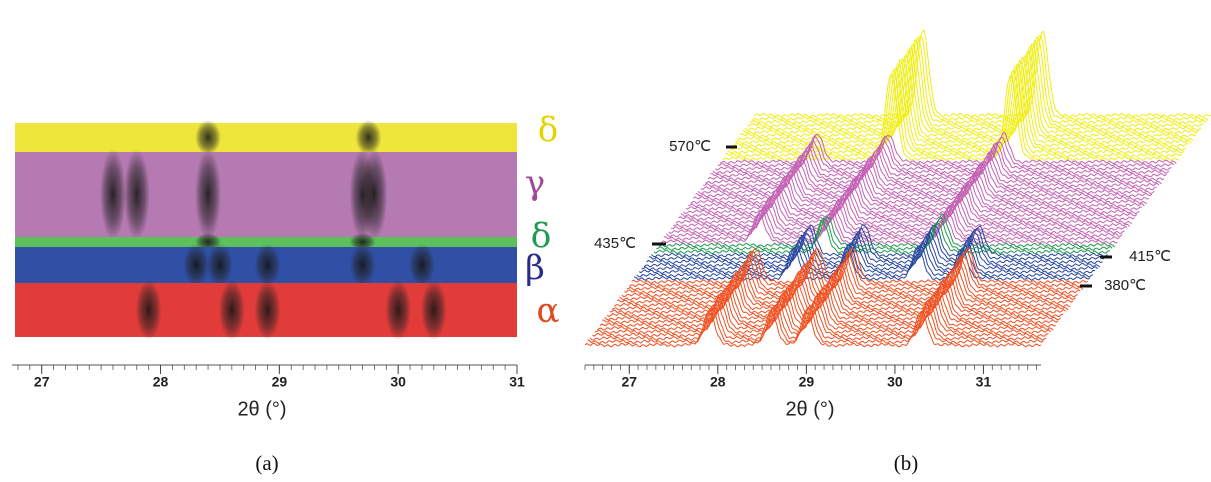 This screenshot has height=482, width=1211. Describe the element at coordinates (1150, 256) in the screenshot. I see `temperature-label: 415℃` at that location.